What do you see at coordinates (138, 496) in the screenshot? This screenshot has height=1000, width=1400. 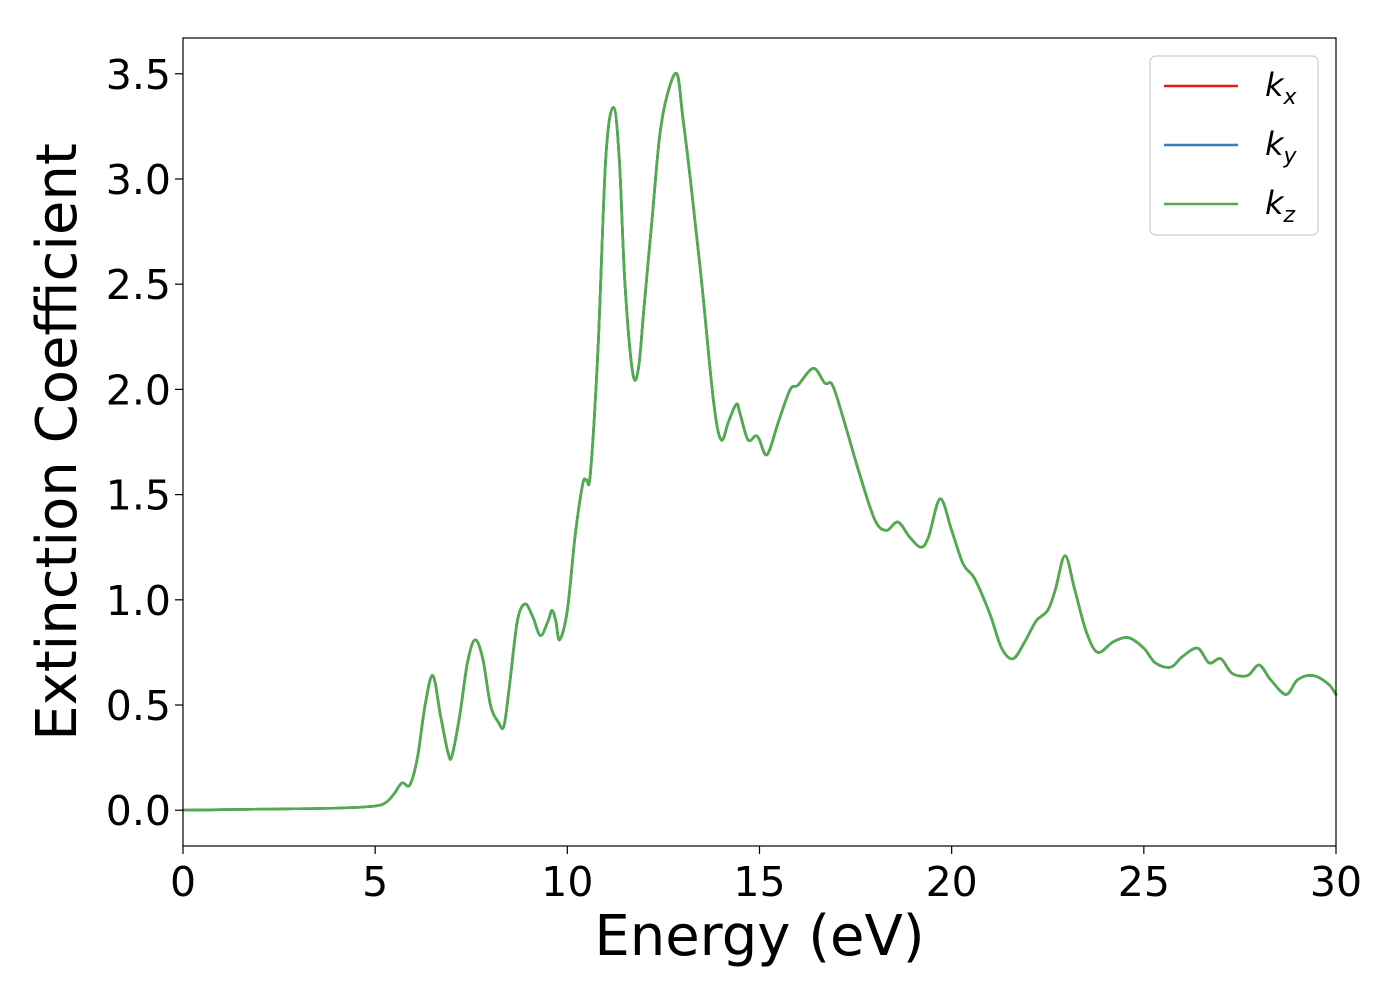 I see `y-tick-label: 1.5` at bounding box center [138, 496].